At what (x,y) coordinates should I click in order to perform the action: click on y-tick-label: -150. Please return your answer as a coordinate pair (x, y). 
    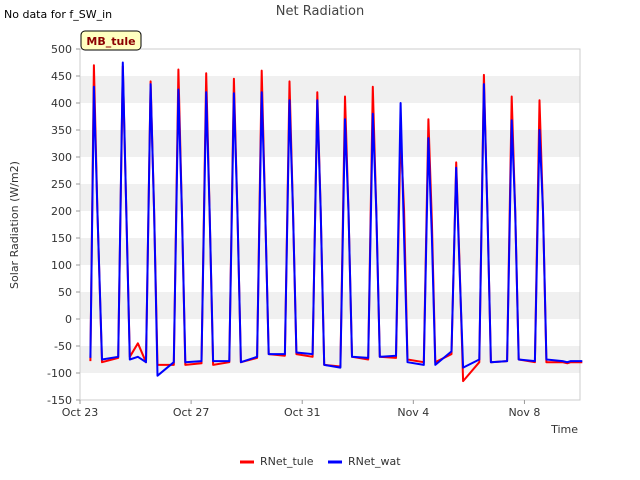
    Looking at the image, I should click on (59, 400).